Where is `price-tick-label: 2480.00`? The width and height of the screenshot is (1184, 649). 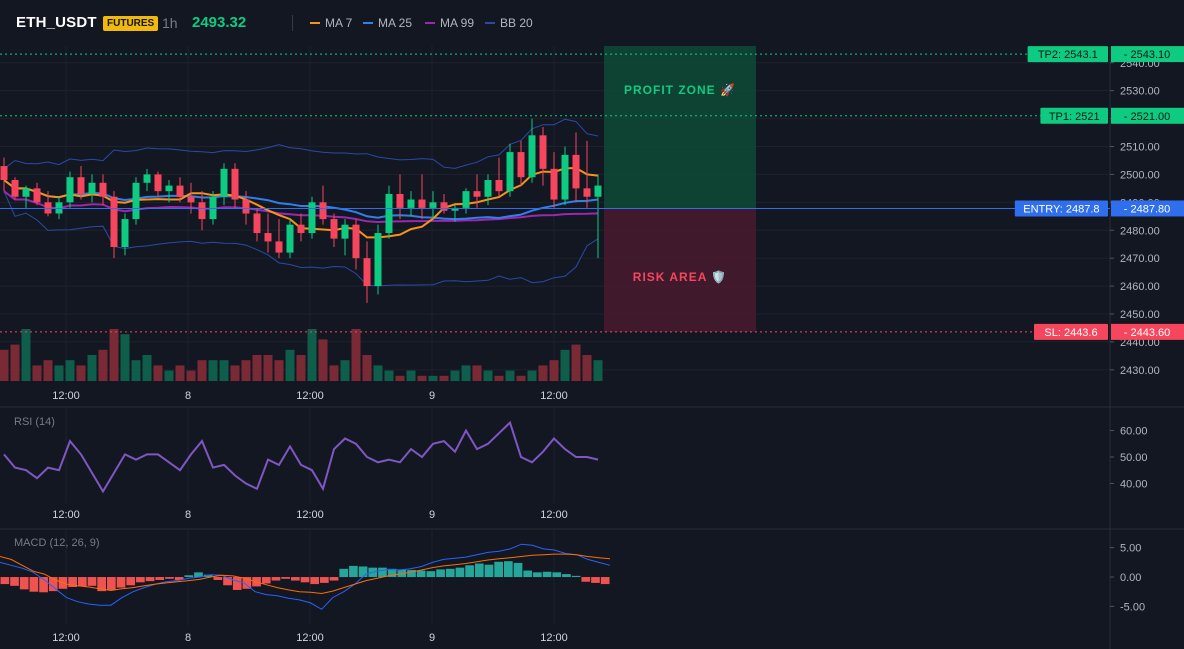 price-tick-label: 2480.00 is located at coordinates (1140, 231).